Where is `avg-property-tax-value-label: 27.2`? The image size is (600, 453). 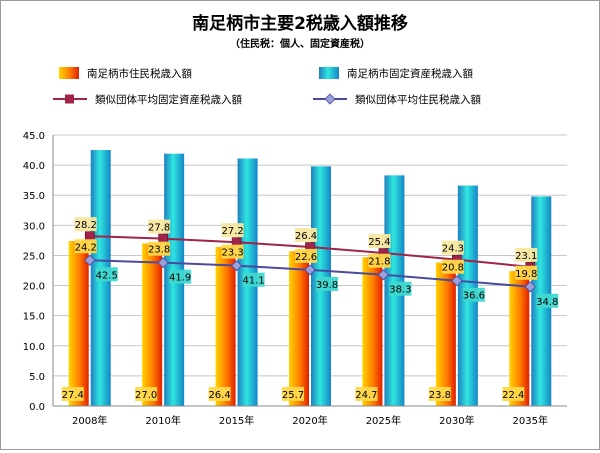 avg-property-tax-value-label: 27.2 is located at coordinates (232, 231).